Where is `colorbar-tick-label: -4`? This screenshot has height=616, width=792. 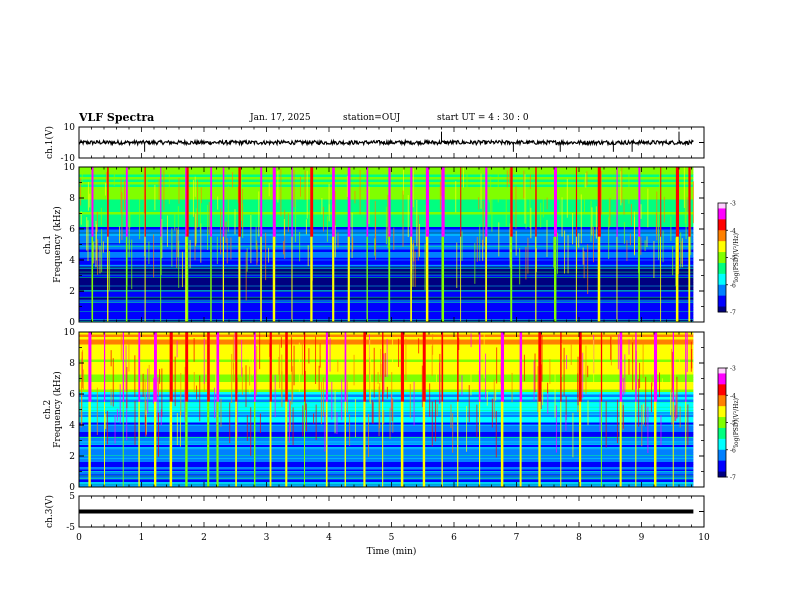
colorbar-tick-label: -4 is located at coordinates (733, 396).